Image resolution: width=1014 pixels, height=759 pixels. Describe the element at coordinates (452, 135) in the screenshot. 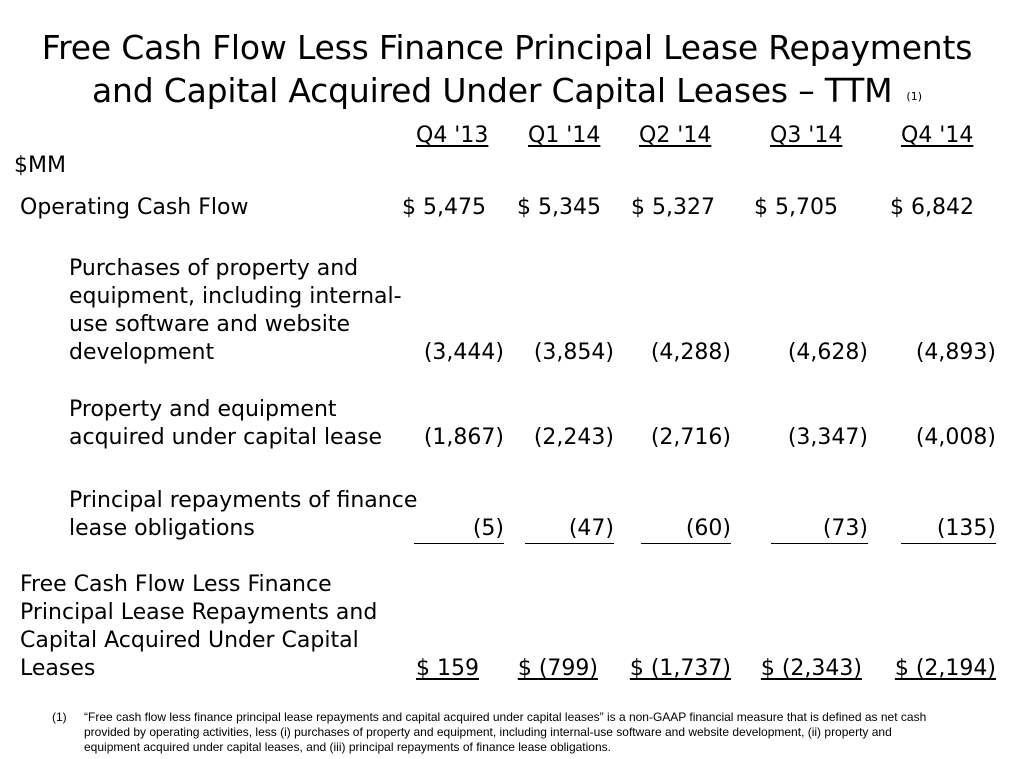

I see `column-header-q4-13: Q4 '13` at that location.